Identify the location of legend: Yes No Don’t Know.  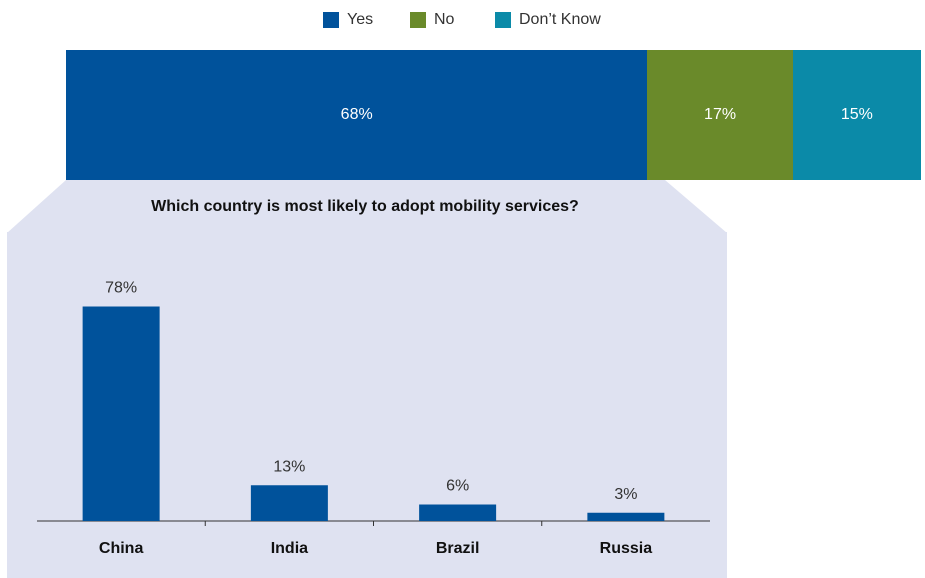
(462, 20).